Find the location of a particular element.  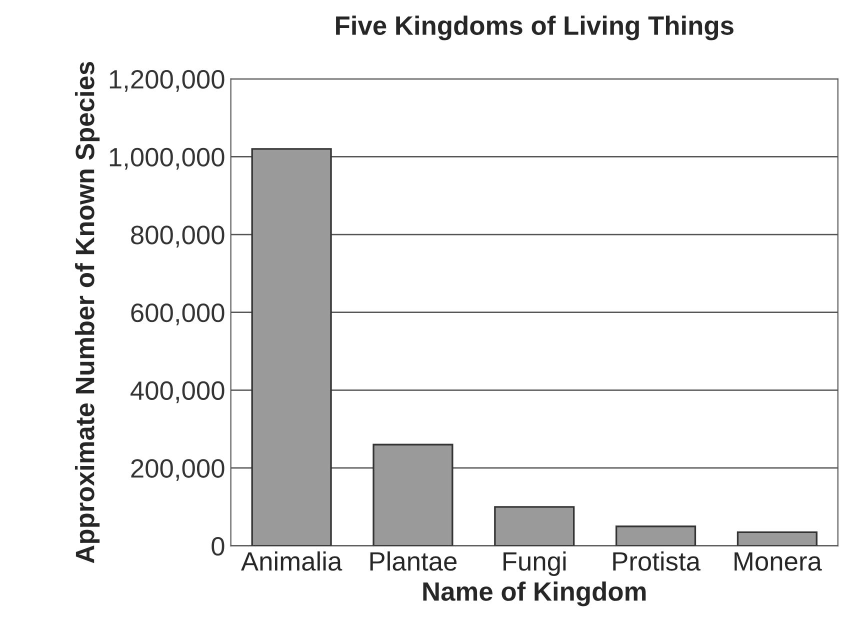

y-tick-label: 200,000 is located at coordinates (177, 470).